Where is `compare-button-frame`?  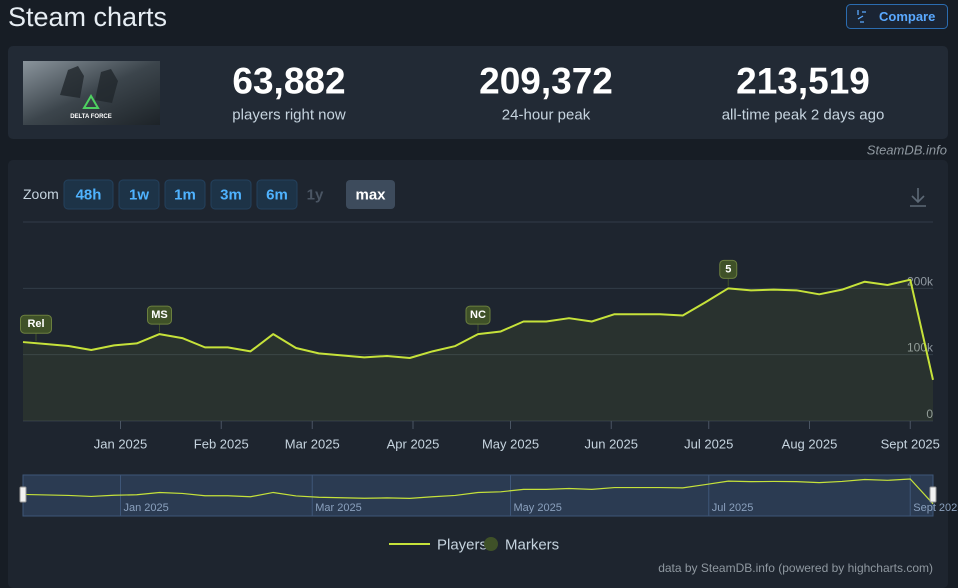
compare-button-frame is located at coordinates (897, 16).